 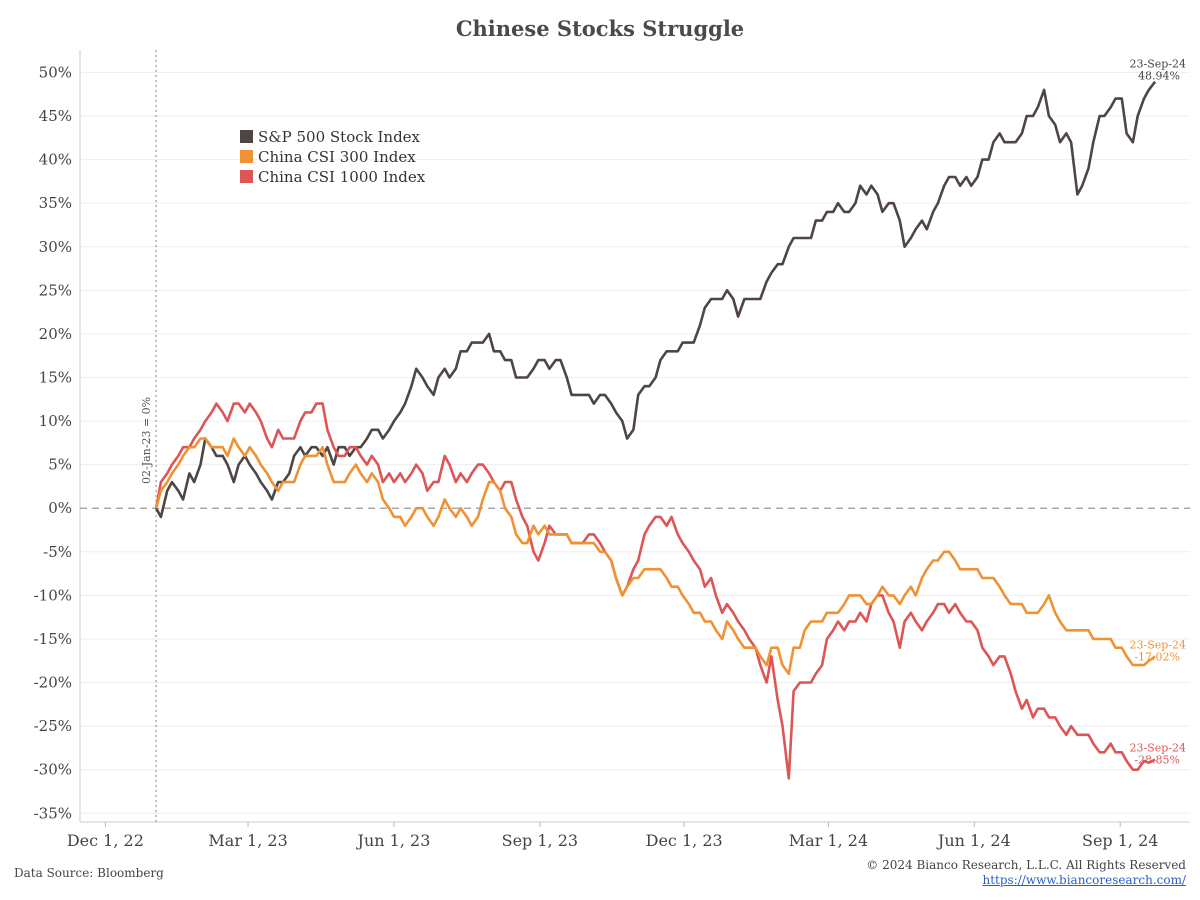 I want to click on end-value-label: -17.02%, so click(x=1157, y=657).